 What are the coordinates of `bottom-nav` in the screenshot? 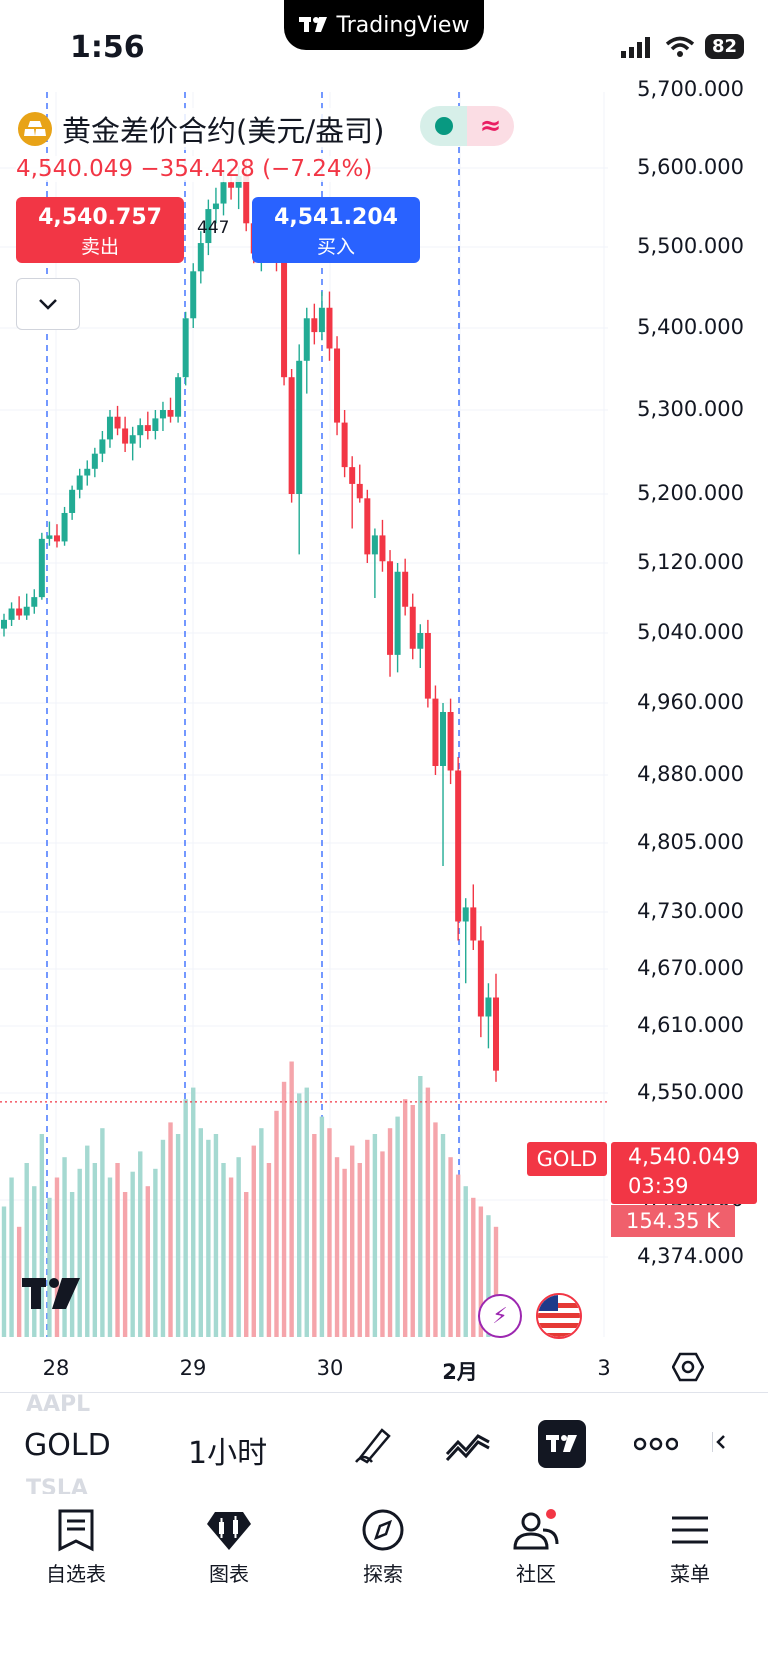 It's located at (384, 1578).